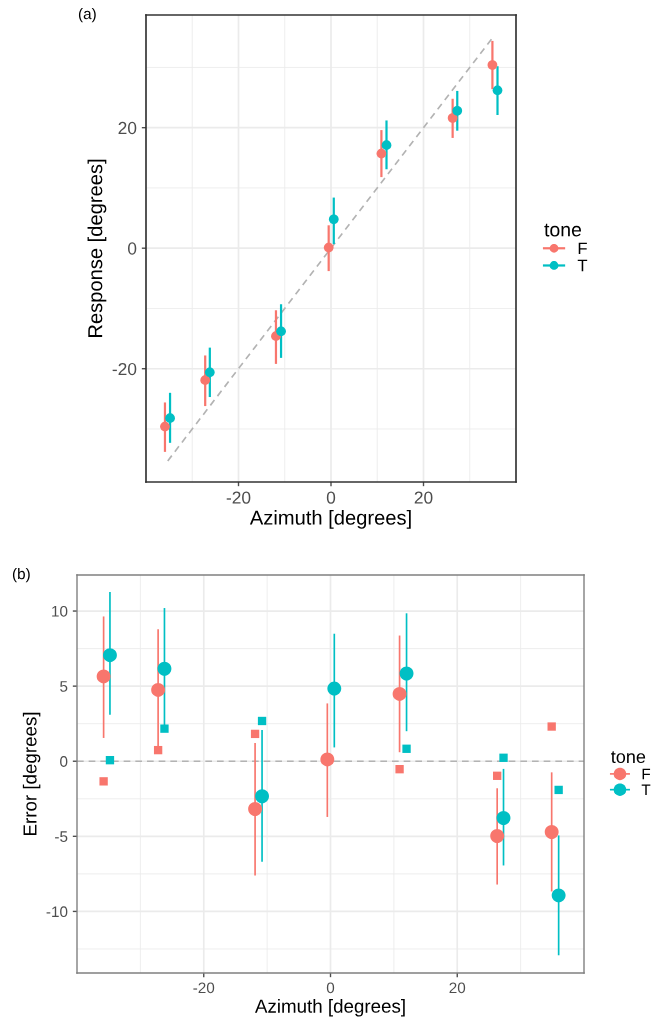 This screenshot has height=1023, width=652. Describe the element at coordinates (31, 773) in the screenshot. I see `y-axis-title: Error [degrees]` at that location.